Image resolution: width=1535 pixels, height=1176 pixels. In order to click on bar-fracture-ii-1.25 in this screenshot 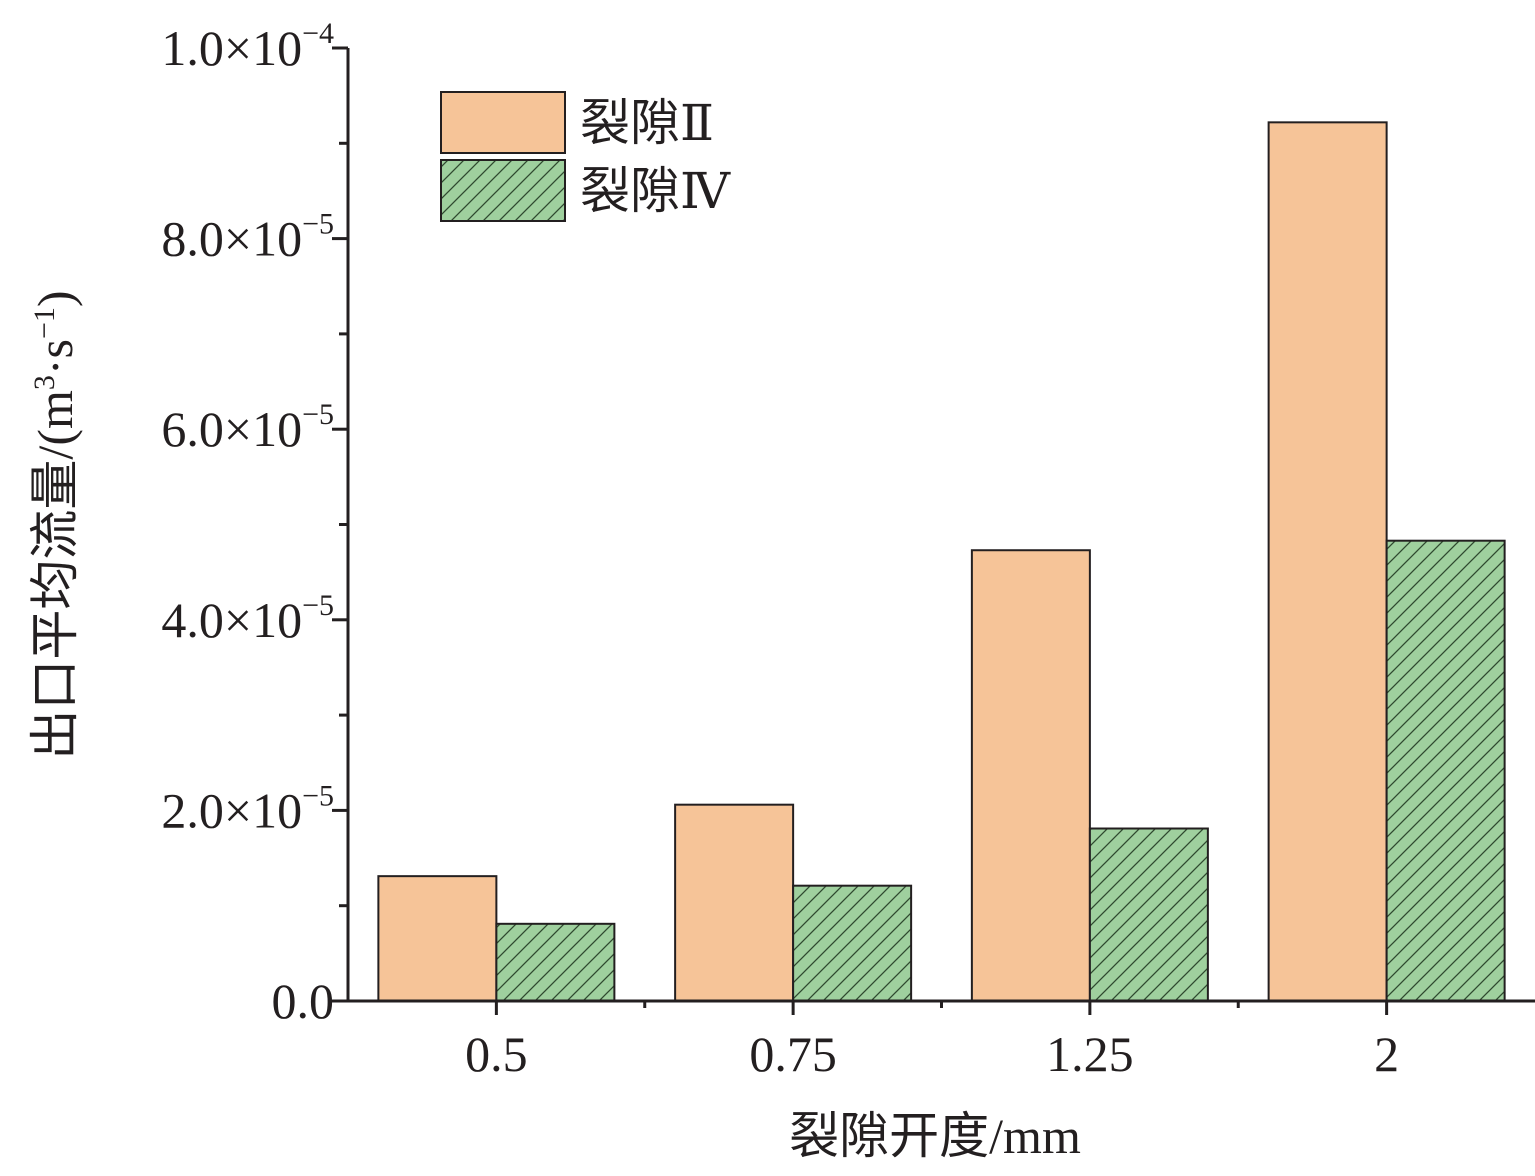, I will do `click(1030, 776)`.